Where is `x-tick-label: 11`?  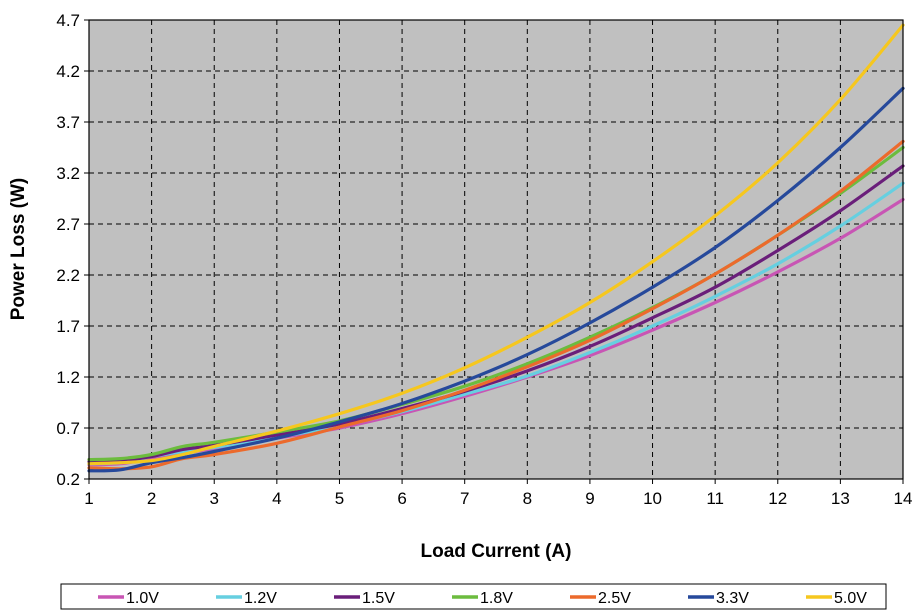 x-tick-label: 11 is located at coordinates (715, 498).